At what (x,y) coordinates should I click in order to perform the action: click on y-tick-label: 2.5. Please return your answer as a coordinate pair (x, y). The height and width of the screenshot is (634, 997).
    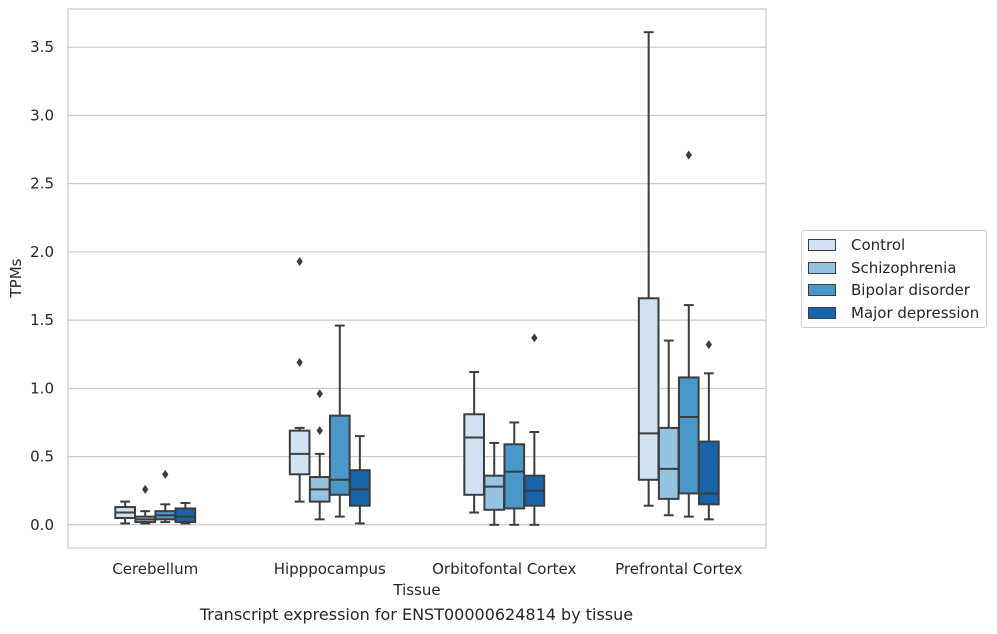
    Looking at the image, I should click on (42, 184).